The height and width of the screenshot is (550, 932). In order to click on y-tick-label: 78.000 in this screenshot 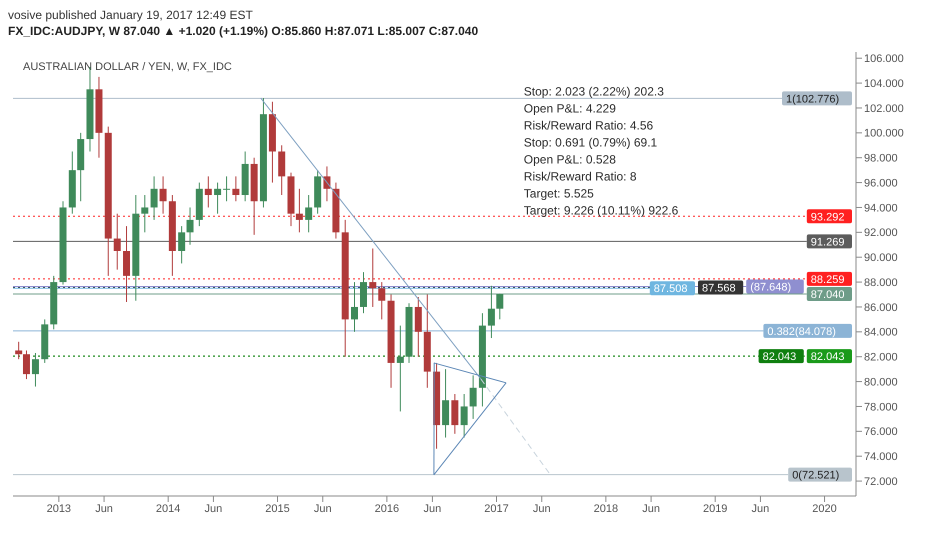, I will do `click(881, 407)`.